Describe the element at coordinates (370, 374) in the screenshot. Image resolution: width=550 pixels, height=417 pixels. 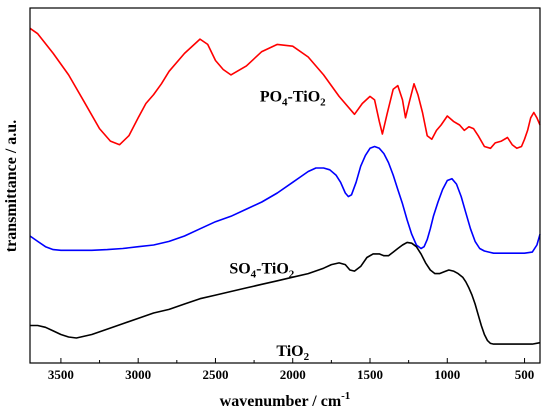
I see `x-tick-label-4: 1500` at that location.